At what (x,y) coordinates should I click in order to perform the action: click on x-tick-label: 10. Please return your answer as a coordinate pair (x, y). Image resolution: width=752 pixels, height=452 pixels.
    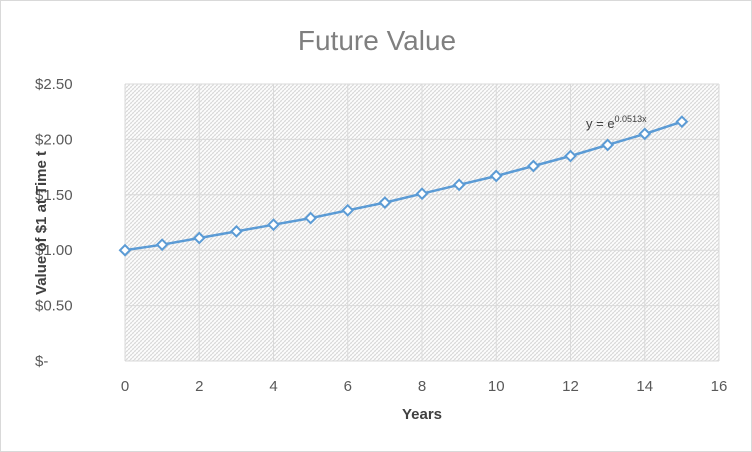
    Looking at the image, I should click on (496, 386).